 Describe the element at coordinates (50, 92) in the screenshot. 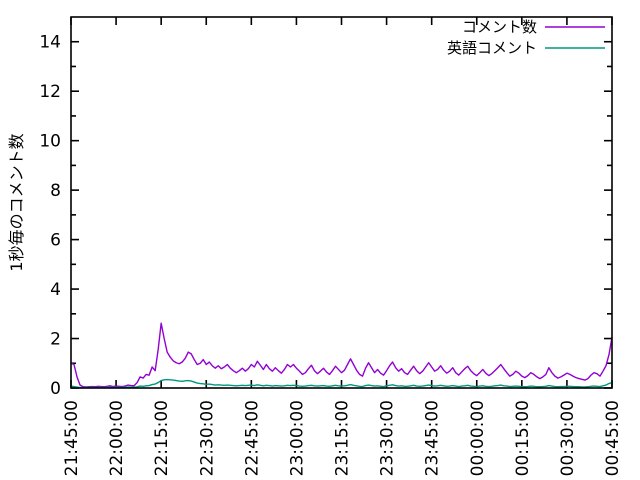

I see `y-tick-label: 12` at that location.